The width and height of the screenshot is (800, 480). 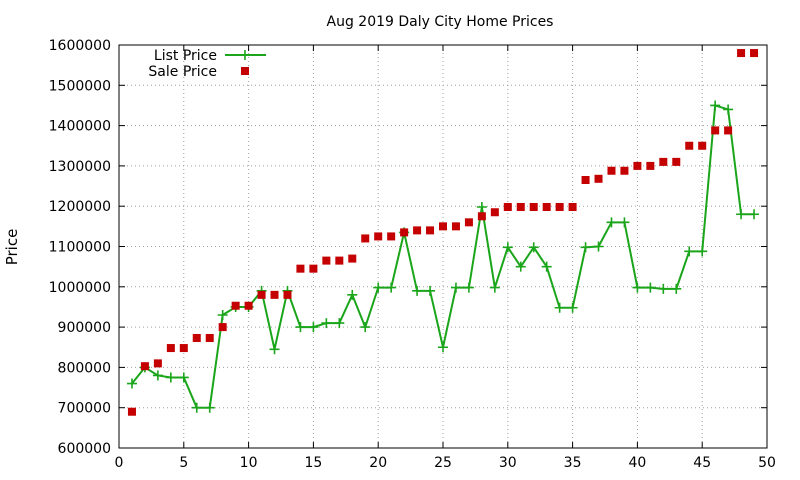 I want to click on x-tick-label: 40, so click(x=637, y=463).